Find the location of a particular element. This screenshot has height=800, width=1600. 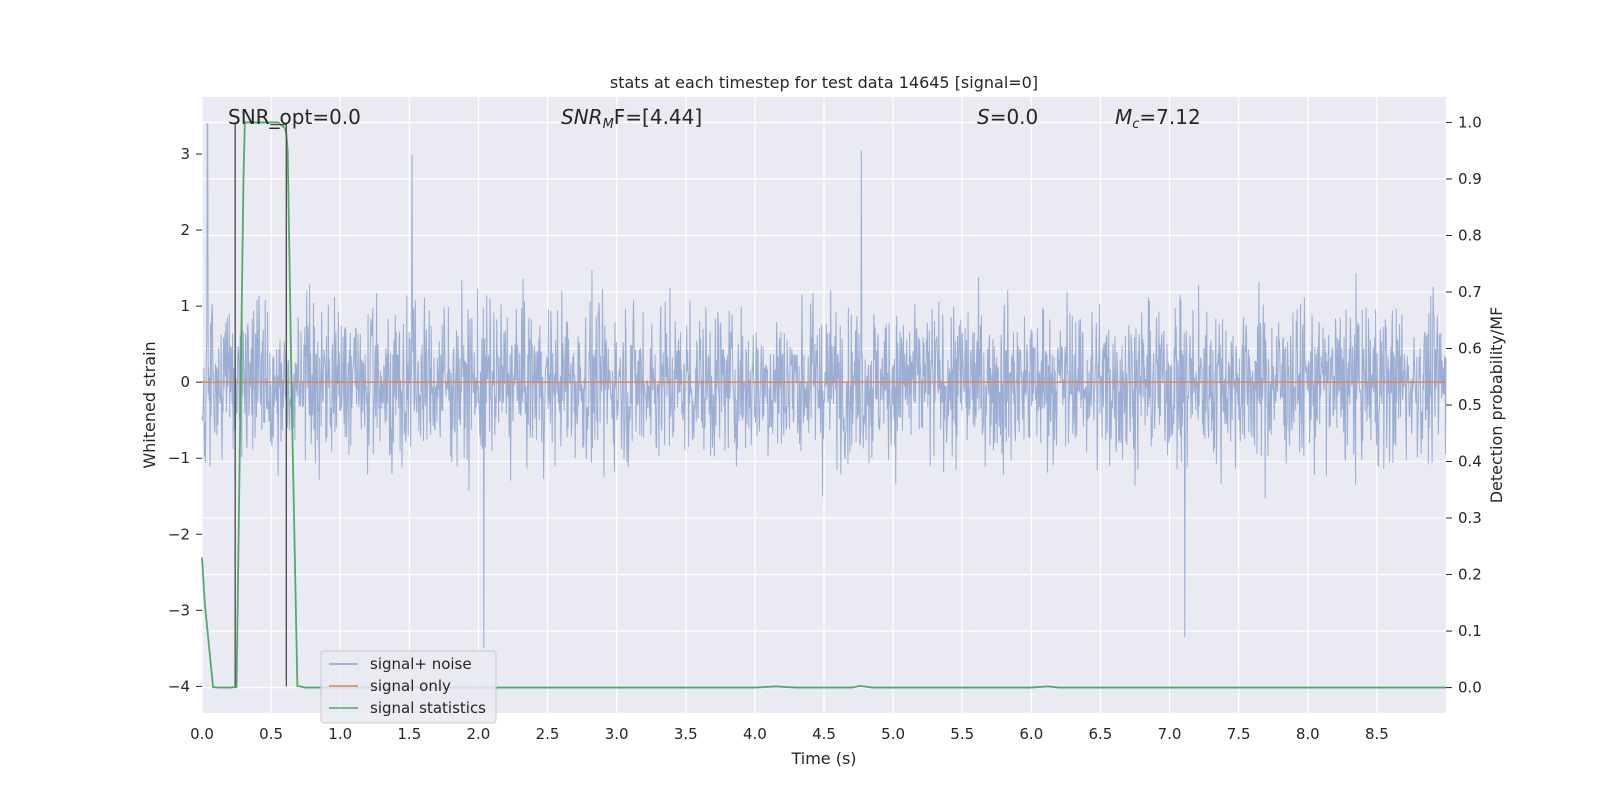

legend-label-signal-only: signal only is located at coordinates (410, 686).